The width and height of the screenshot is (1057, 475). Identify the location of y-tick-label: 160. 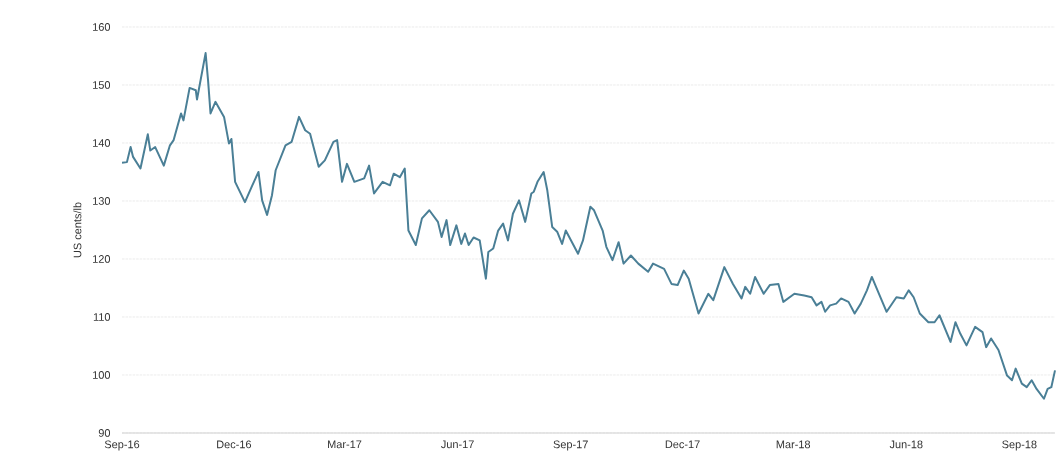
(102, 27).